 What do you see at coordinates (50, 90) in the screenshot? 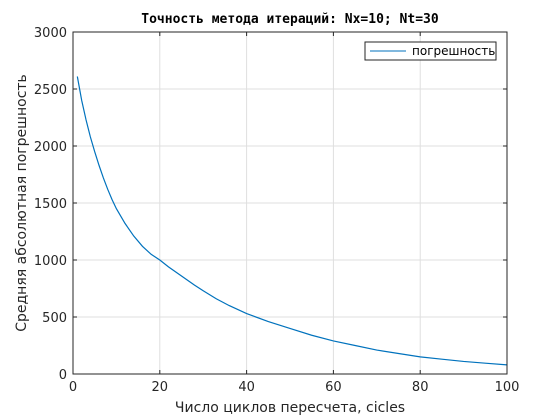
I see `y-tick-label: 2500` at bounding box center [50, 90].